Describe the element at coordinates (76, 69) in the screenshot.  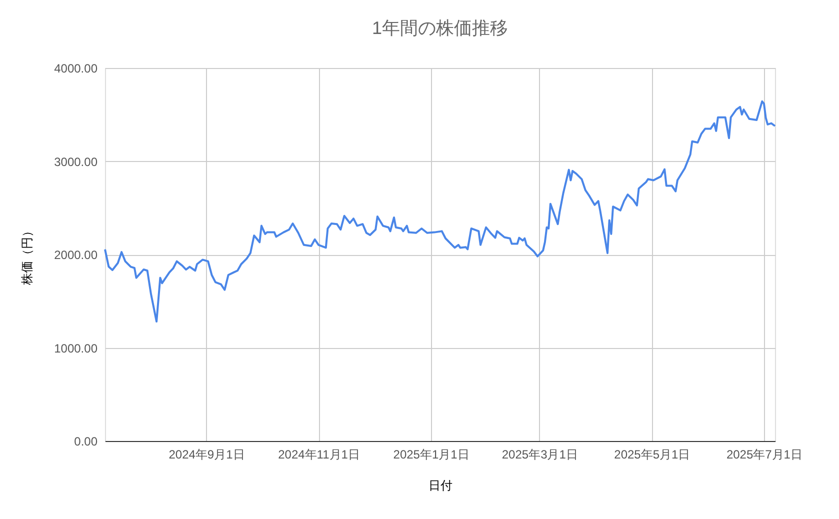
I see `y-tick-label: 4000.00` at that location.